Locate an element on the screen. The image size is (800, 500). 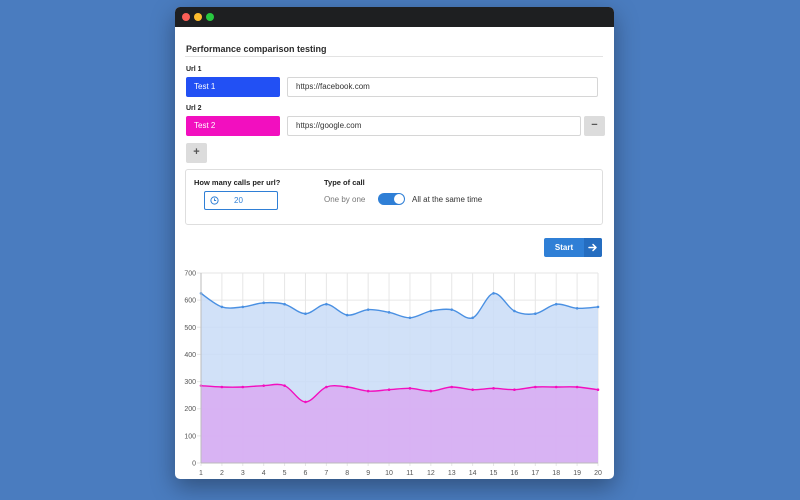
call-mode-toggle is located at coordinates (391, 199).